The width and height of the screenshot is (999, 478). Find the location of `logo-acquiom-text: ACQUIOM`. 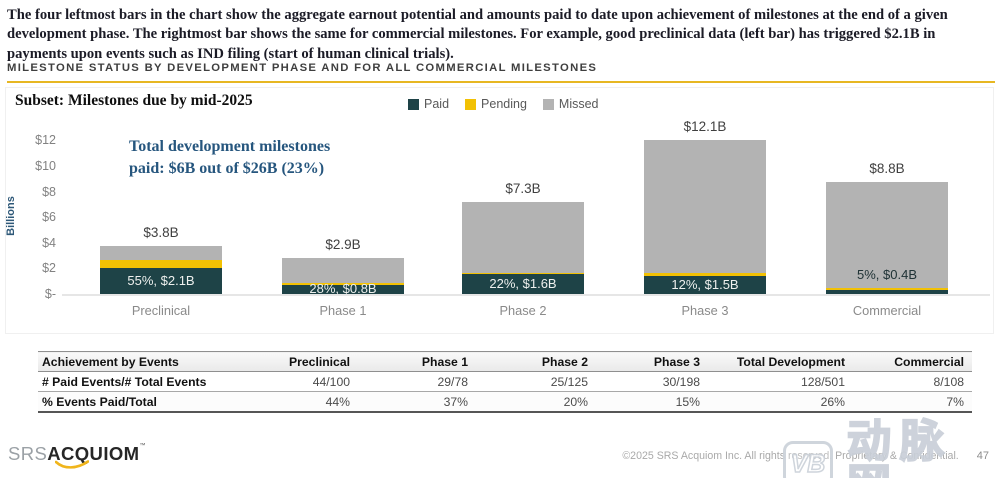

logo-acquiom-text: ACQUIOM is located at coordinates (93, 453).